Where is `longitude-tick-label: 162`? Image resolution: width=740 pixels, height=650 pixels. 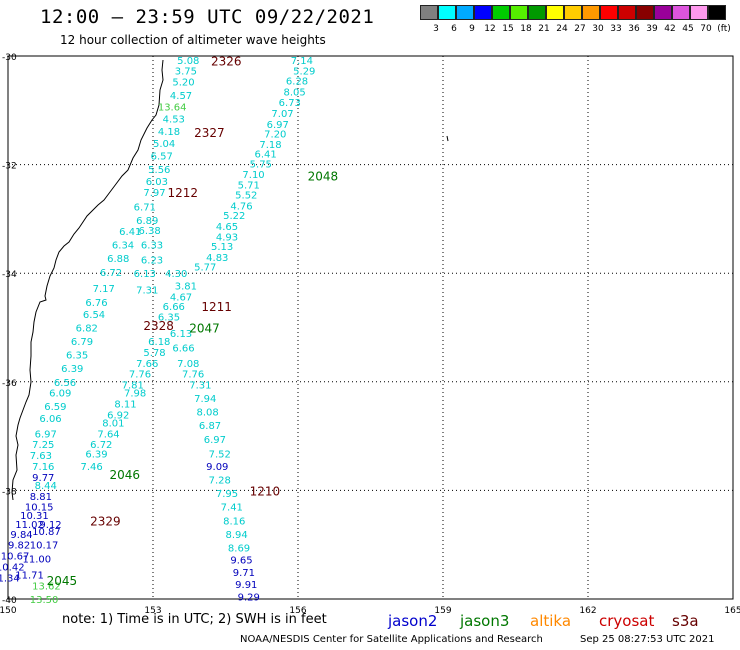 longitude-tick-label: 162 is located at coordinates (587, 611).